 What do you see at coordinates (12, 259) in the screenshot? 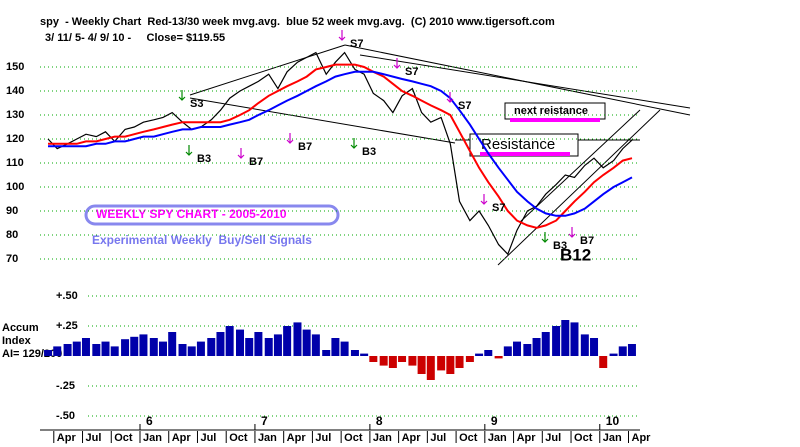
I see `y-tick-label: 70` at bounding box center [12, 259].